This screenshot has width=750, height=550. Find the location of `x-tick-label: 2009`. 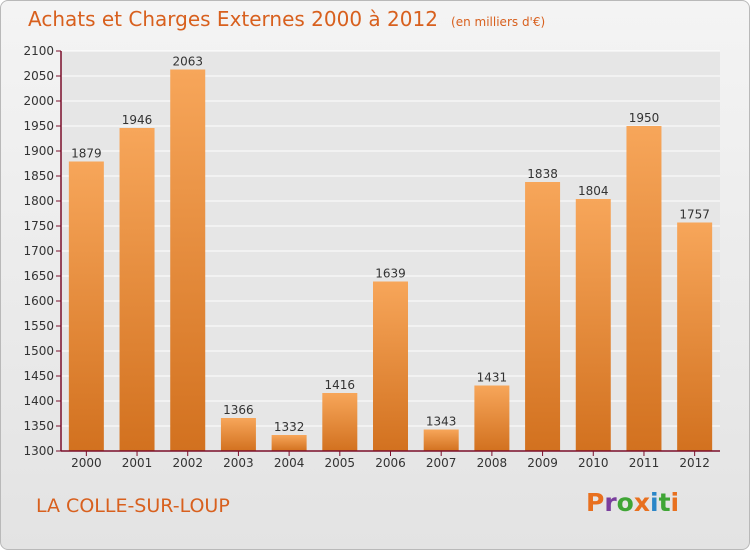

x-tick-label: 2009 is located at coordinates (542, 463).